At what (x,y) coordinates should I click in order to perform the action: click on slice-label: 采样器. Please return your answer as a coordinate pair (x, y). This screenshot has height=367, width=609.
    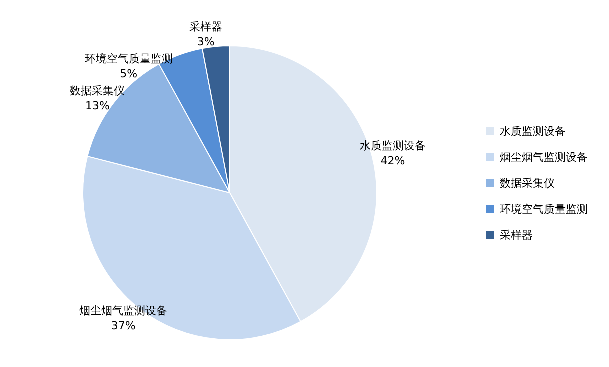
    Looking at the image, I should click on (206, 27).